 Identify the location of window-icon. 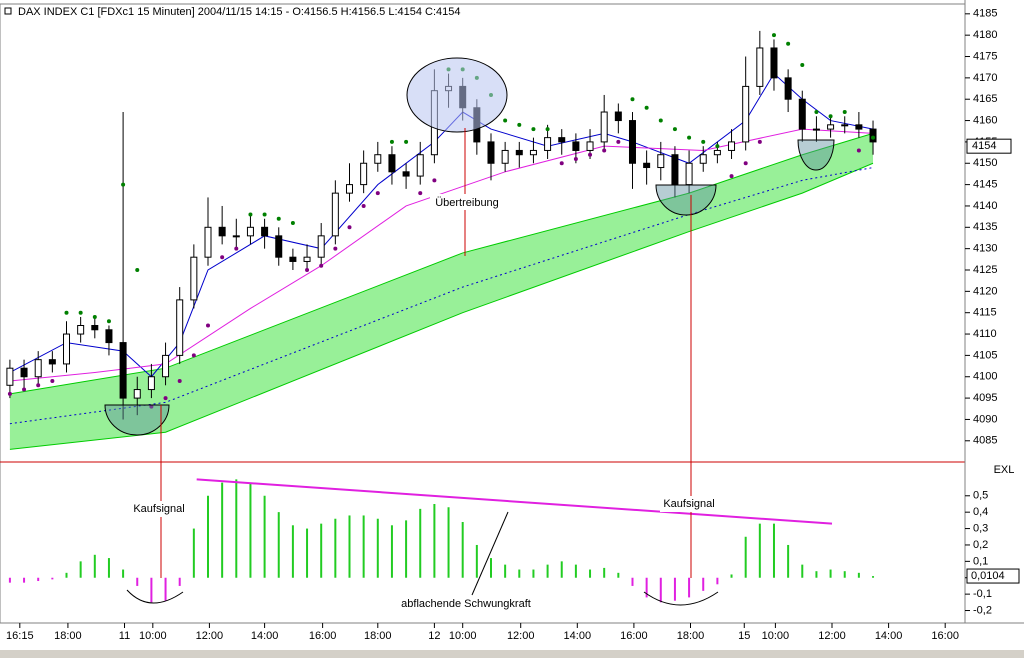
(8, 11).